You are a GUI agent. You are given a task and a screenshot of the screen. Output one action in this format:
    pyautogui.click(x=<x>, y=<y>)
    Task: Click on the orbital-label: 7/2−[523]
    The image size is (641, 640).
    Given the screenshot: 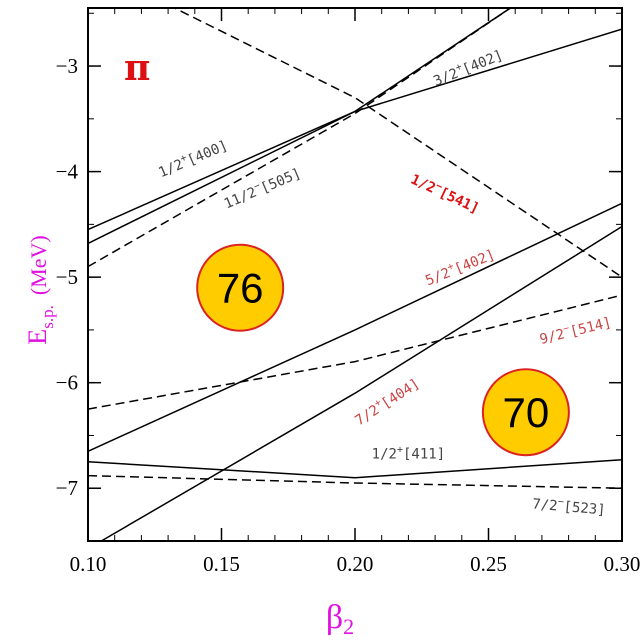 What is the action you would take?
    pyautogui.click(x=569, y=506)
    